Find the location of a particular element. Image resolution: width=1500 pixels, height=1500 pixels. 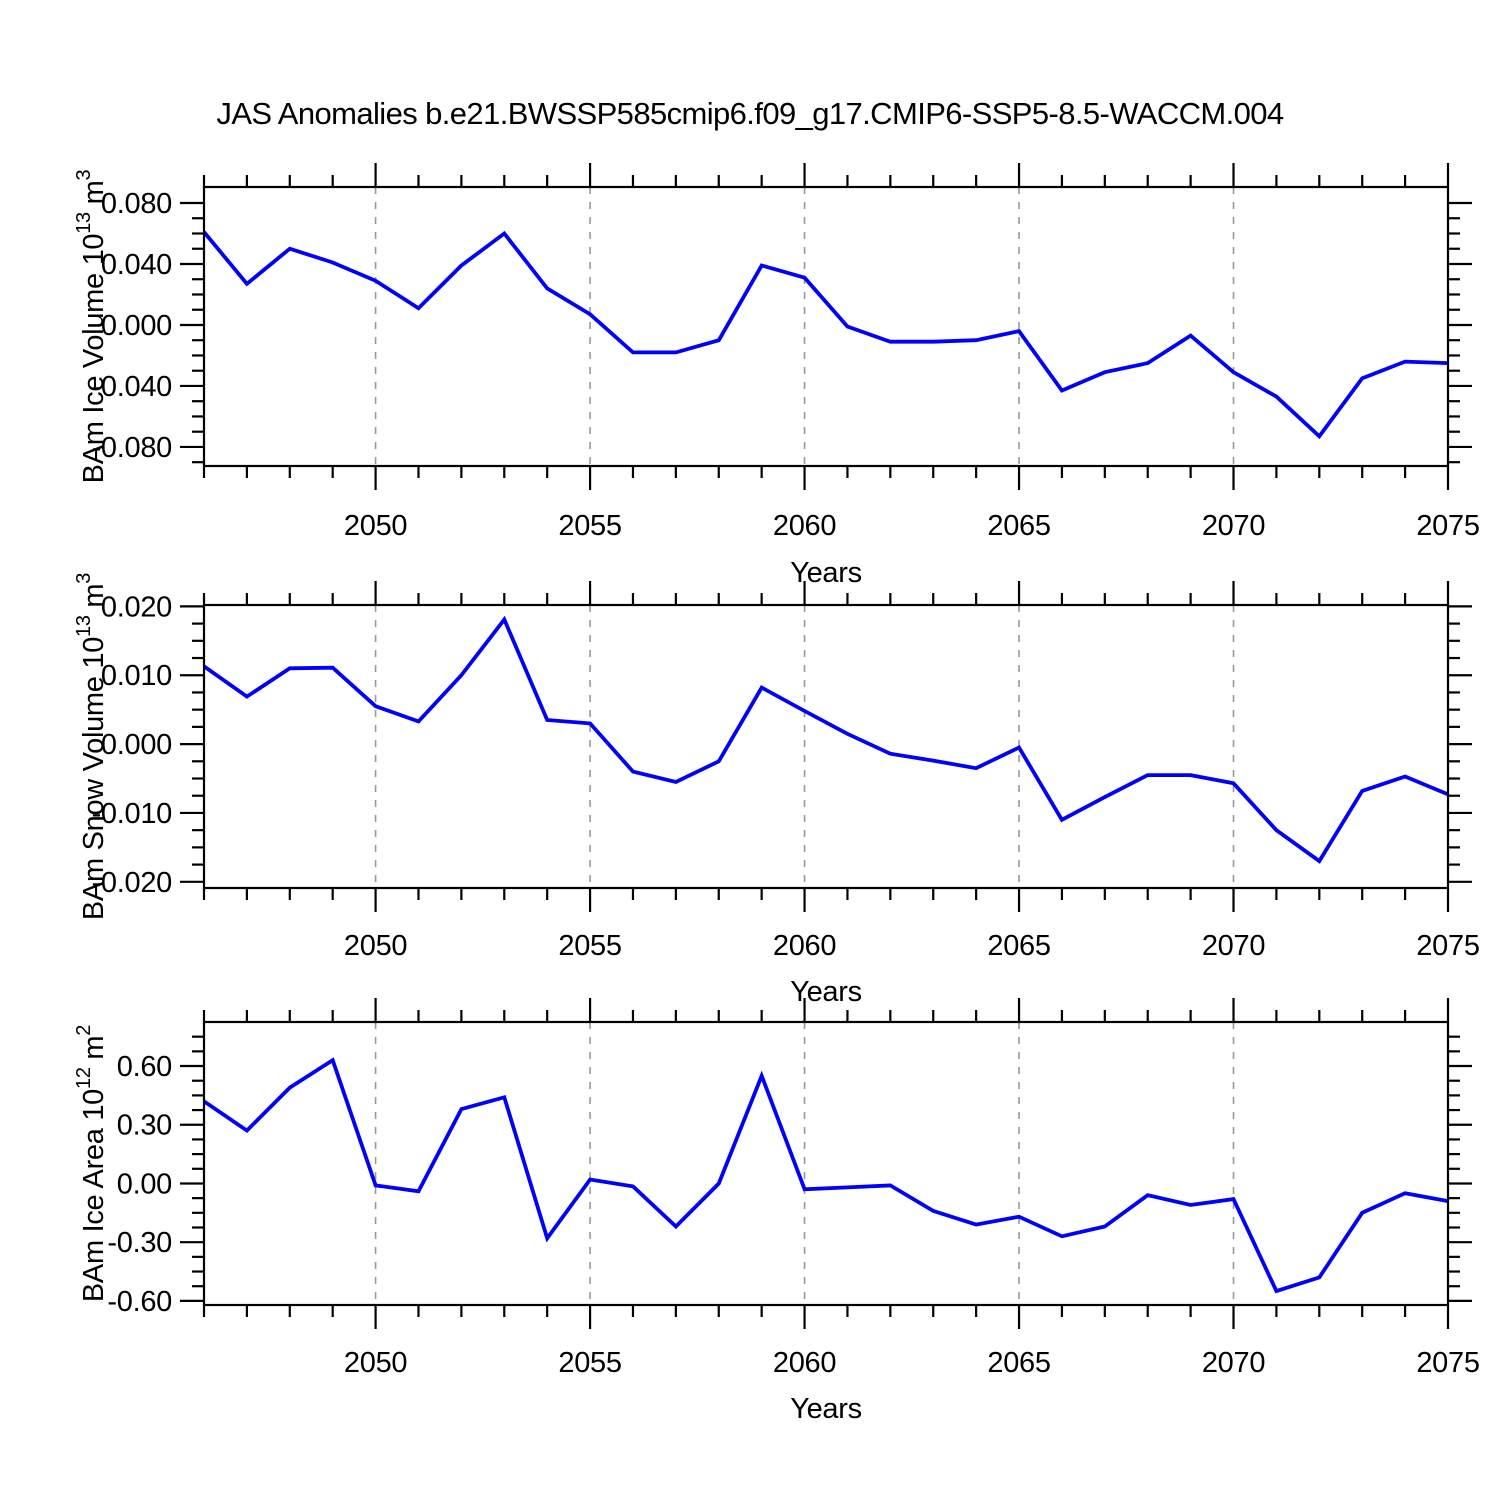

y-tick-label: -0.020 is located at coordinates (132, 883).